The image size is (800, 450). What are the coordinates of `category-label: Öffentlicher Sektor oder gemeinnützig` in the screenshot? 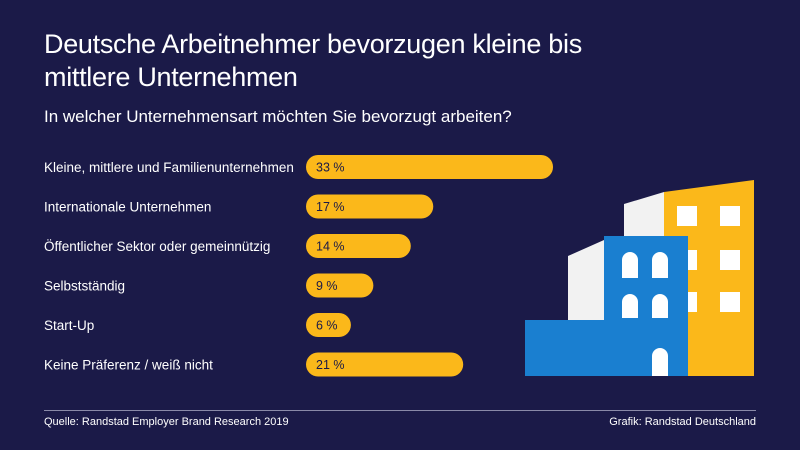 It's located at (157, 246).